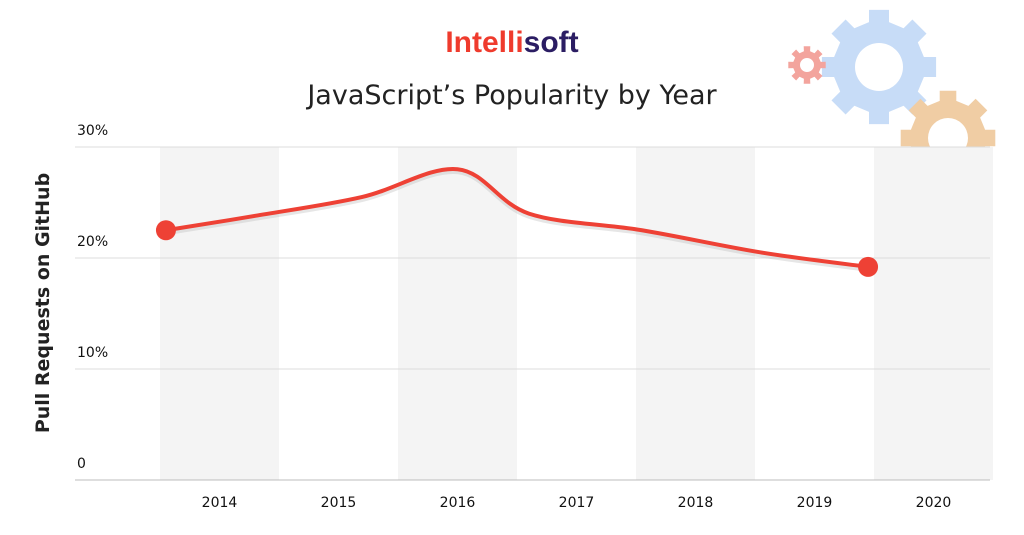 The width and height of the screenshot is (1024, 535). Describe the element at coordinates (220, 503) in the screenshot. I see `x-tick-label: 2014` at that location.